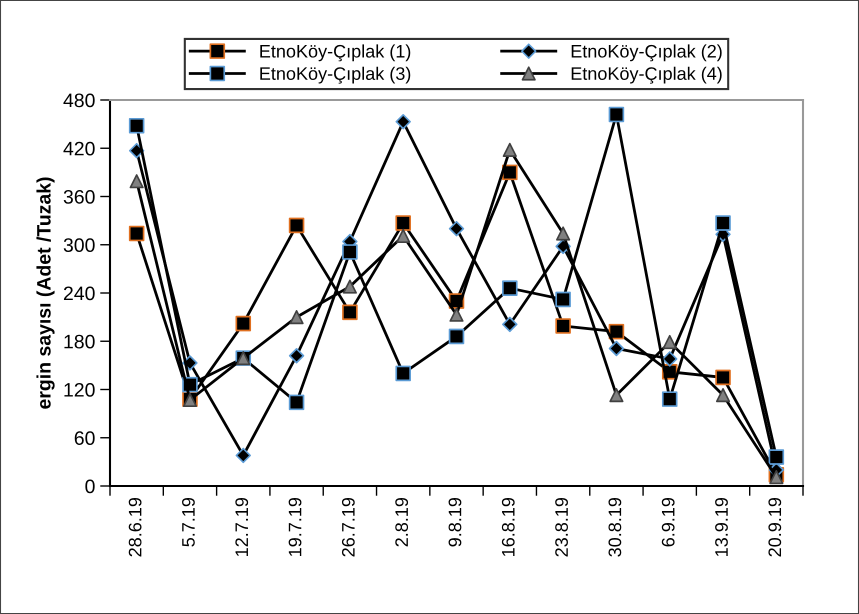  Describe the element at coordinates (79, 149) in the screenshot. I see `y-tick-label: 420` at that location.